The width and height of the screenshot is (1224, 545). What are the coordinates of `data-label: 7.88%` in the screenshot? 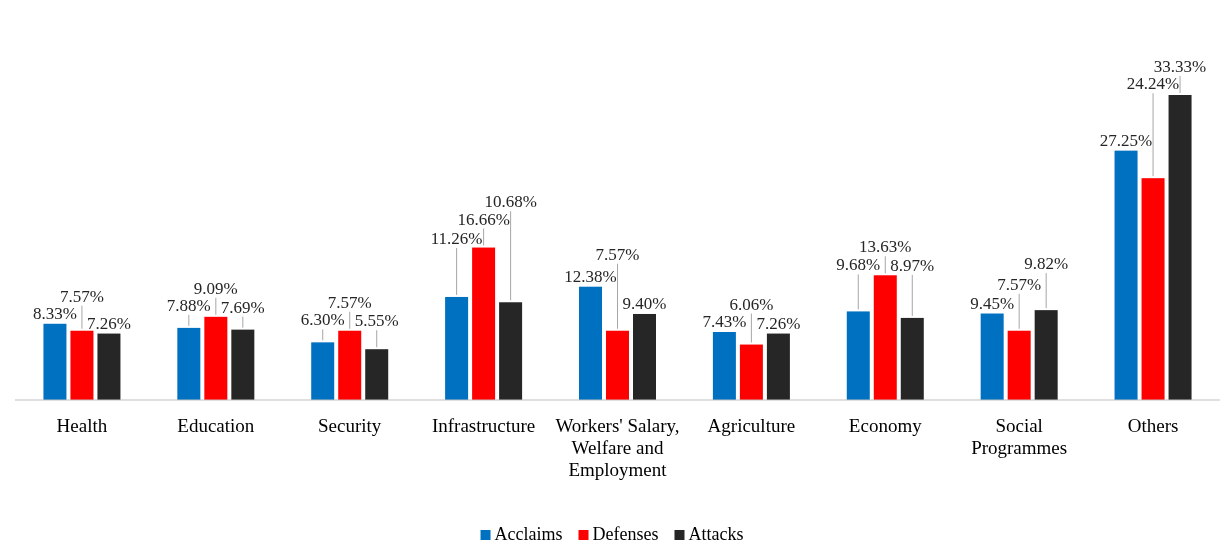 It's located at (188, 305).